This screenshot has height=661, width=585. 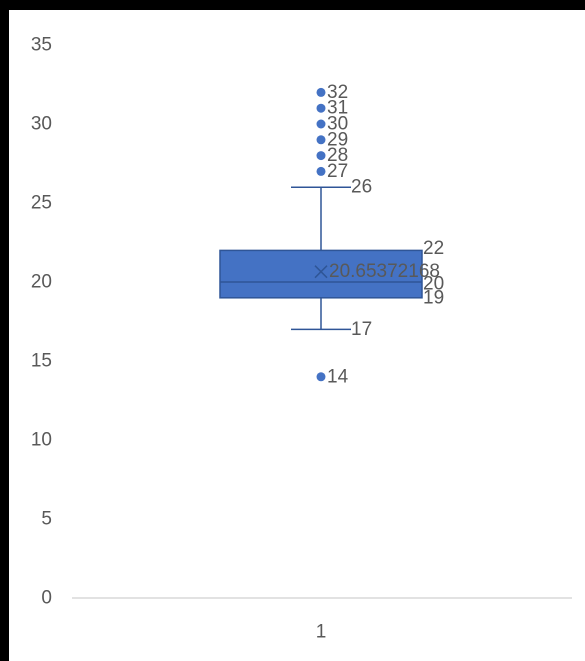 I want to click on x-tick-label-1: 1, so click(x=321, y=632).